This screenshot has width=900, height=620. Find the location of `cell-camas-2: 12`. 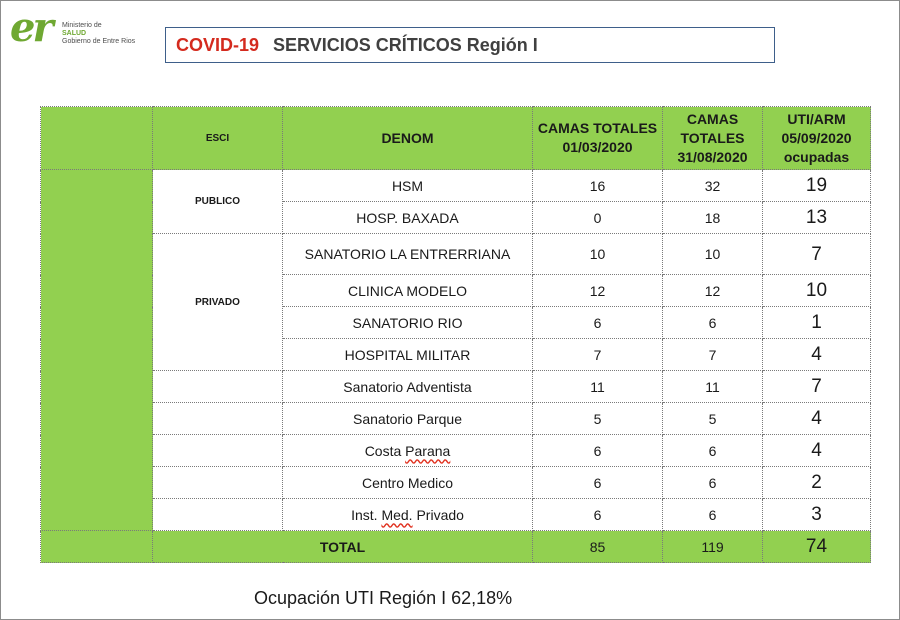

cell-camas-2: 12 is located at coordinates (712, 290).